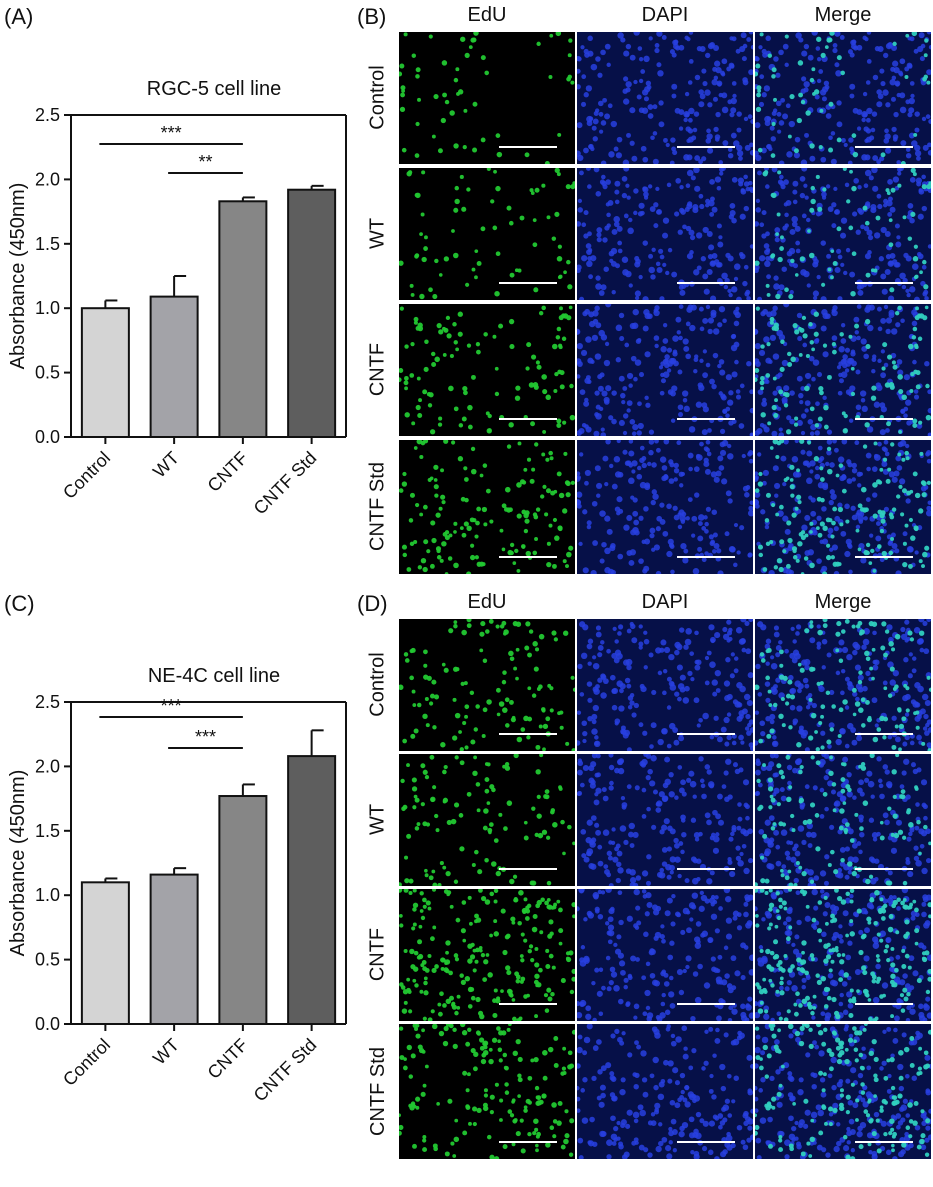  I want to click on micrograph-image, so click(665, 234).